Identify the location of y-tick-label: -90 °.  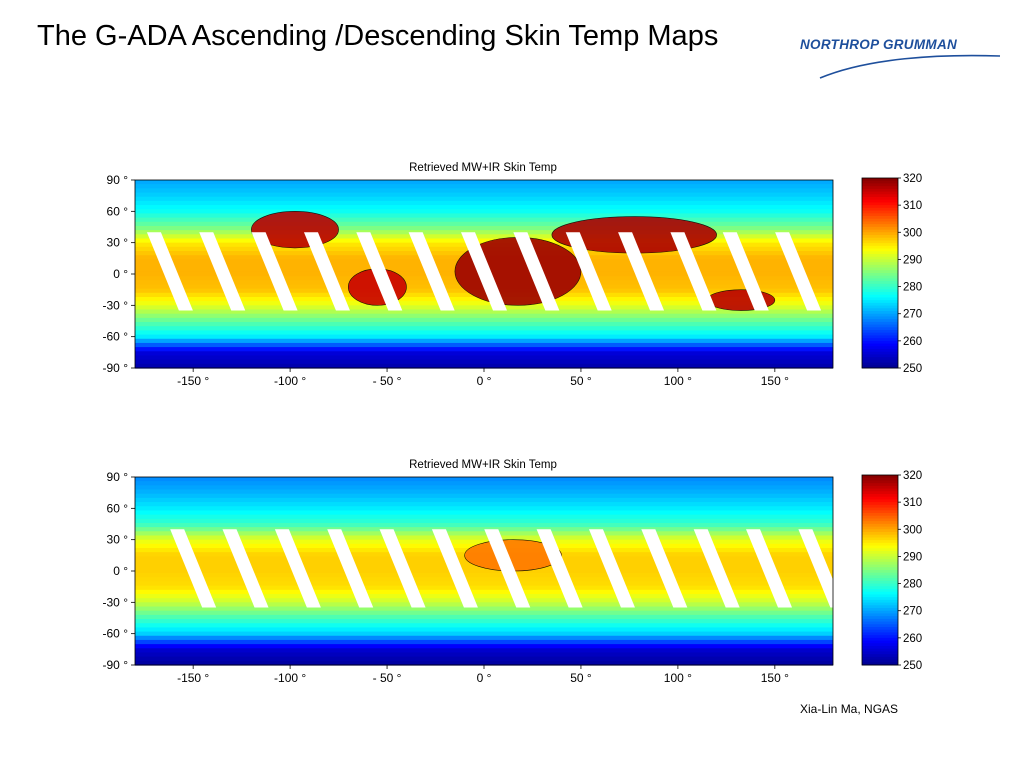
(116, 368).